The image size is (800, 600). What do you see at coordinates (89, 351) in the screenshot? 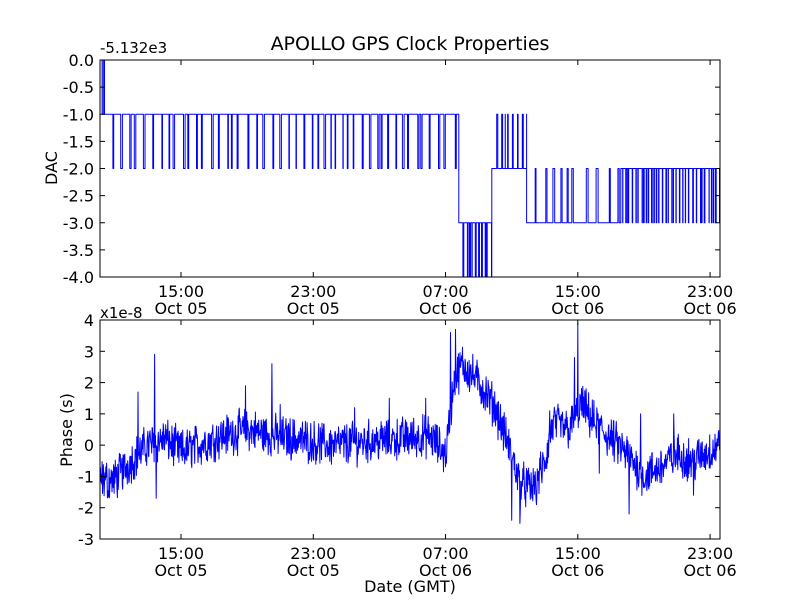
I see `phase-ytick-label: 3` at bounding box center [89, 351].